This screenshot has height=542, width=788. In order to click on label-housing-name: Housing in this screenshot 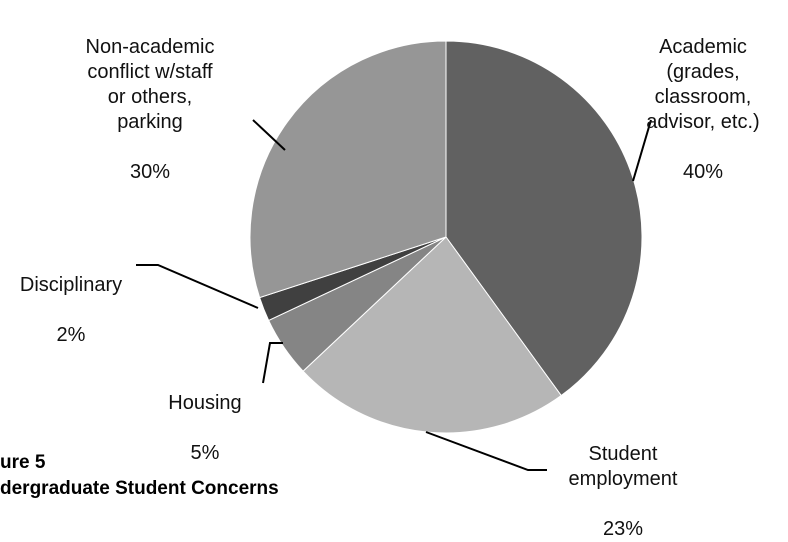, I will do `click(205, 403)`.